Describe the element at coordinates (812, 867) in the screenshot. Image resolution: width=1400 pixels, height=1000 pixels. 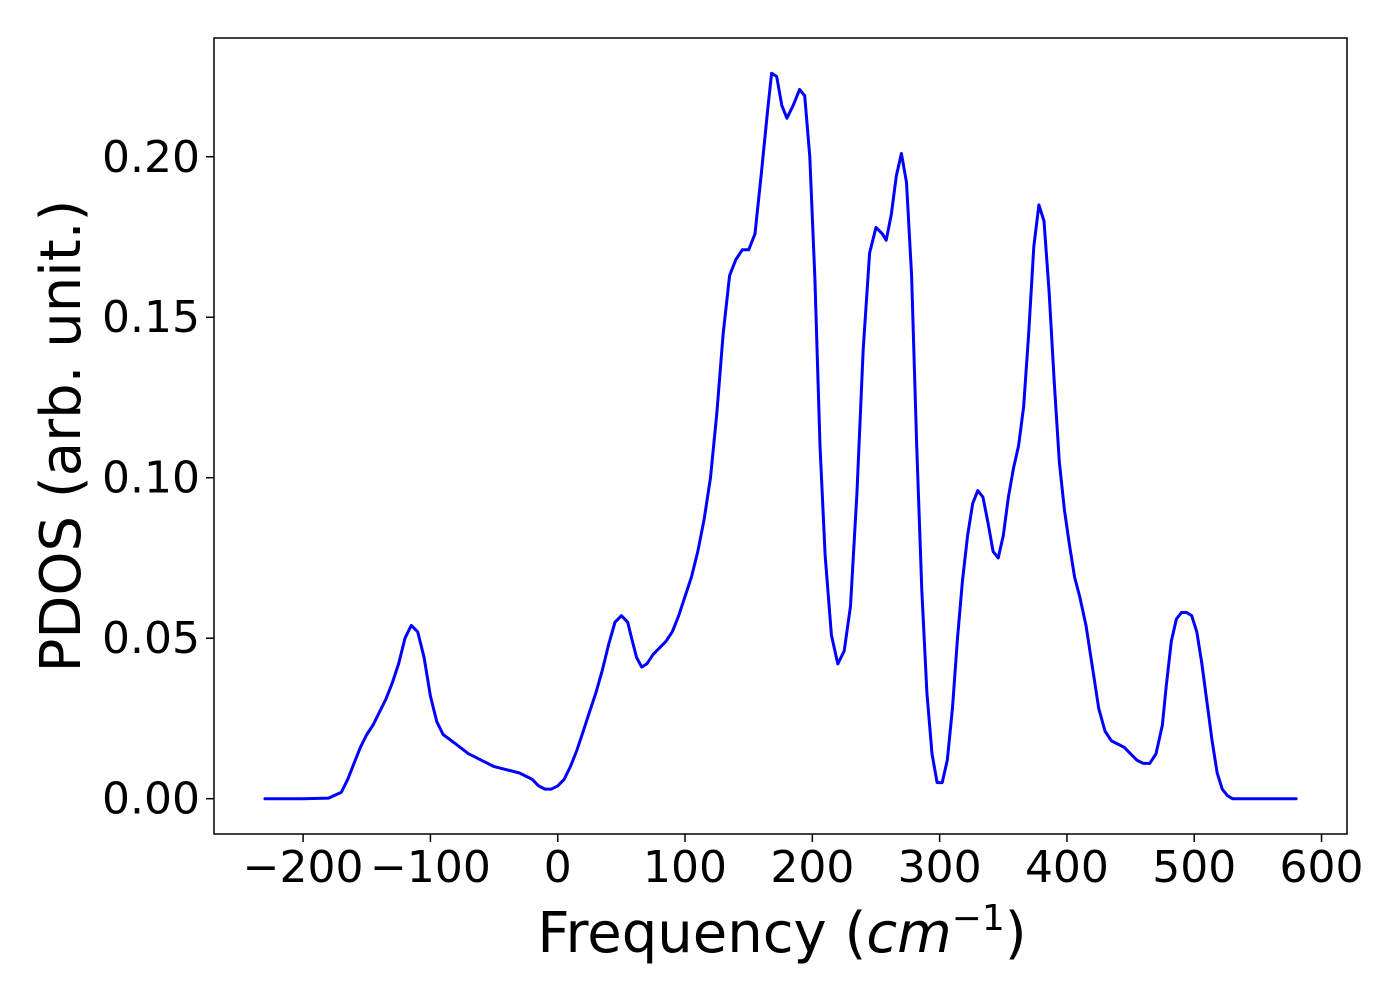
I see `x-tick-label: 200` at that location.